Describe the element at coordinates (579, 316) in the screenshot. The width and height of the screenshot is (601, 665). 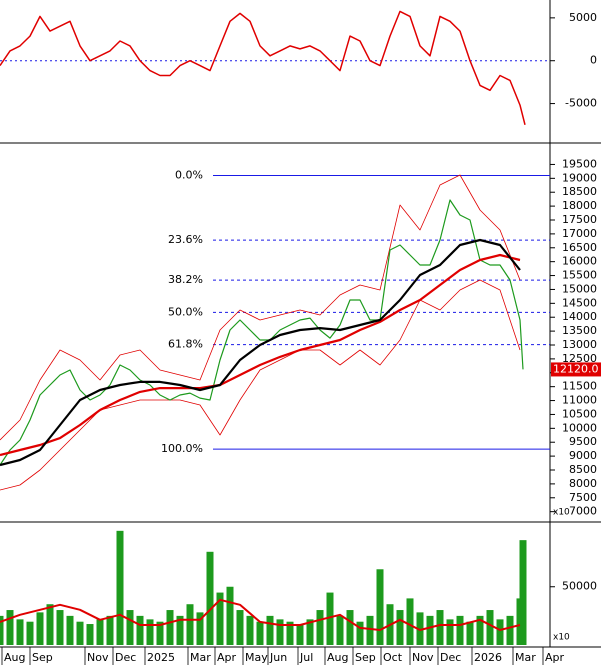
I see `y-tick-label: 14000` at that location.